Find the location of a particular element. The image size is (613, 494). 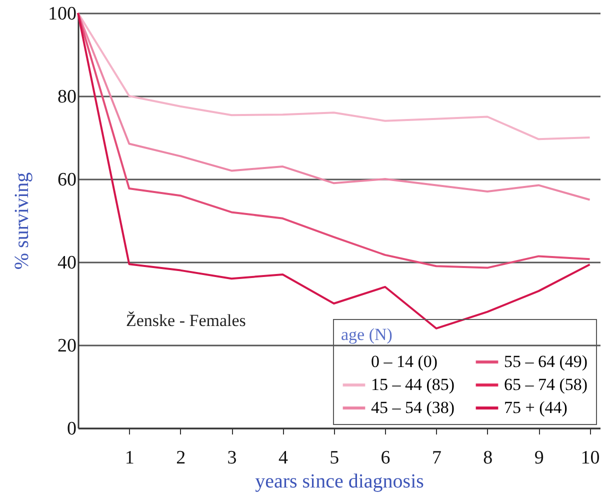

y-tick-label: 20 is located at coordinates (67, 346).